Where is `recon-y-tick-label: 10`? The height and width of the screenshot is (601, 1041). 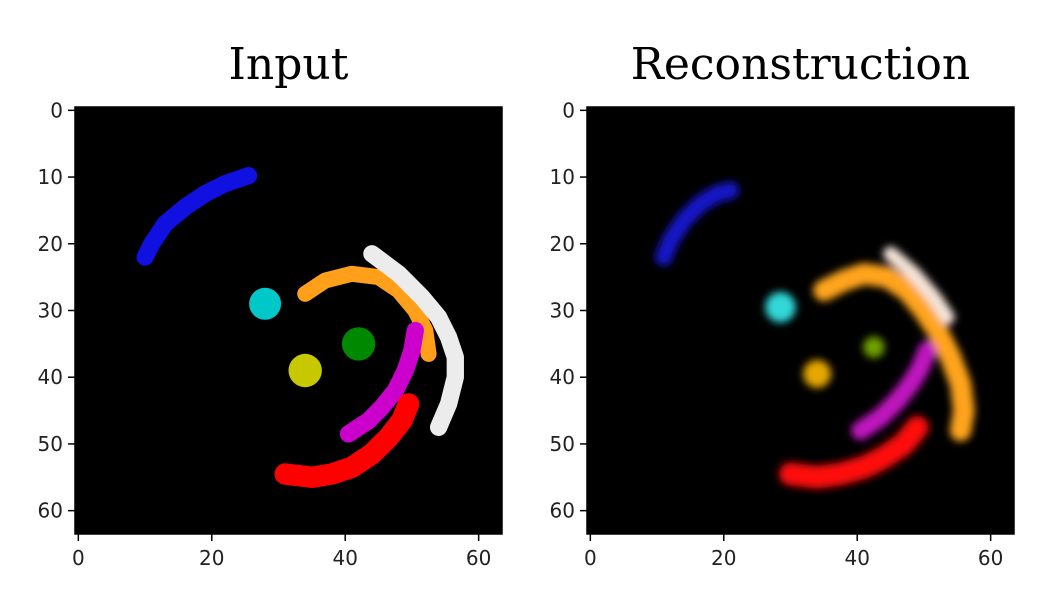
recon-y-tick-label: 10 is located at coordinates (562, 177).